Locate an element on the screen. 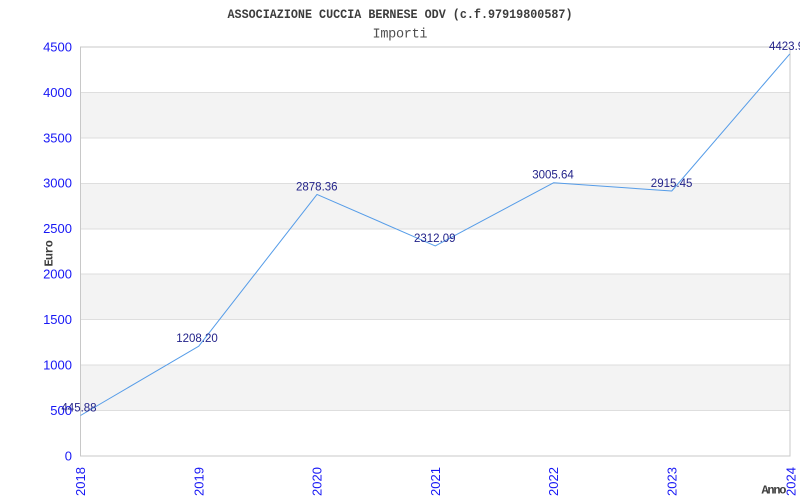 This screenshot has width=800, height=500. svg-text: 2019 is located at coordinates (198, 481).